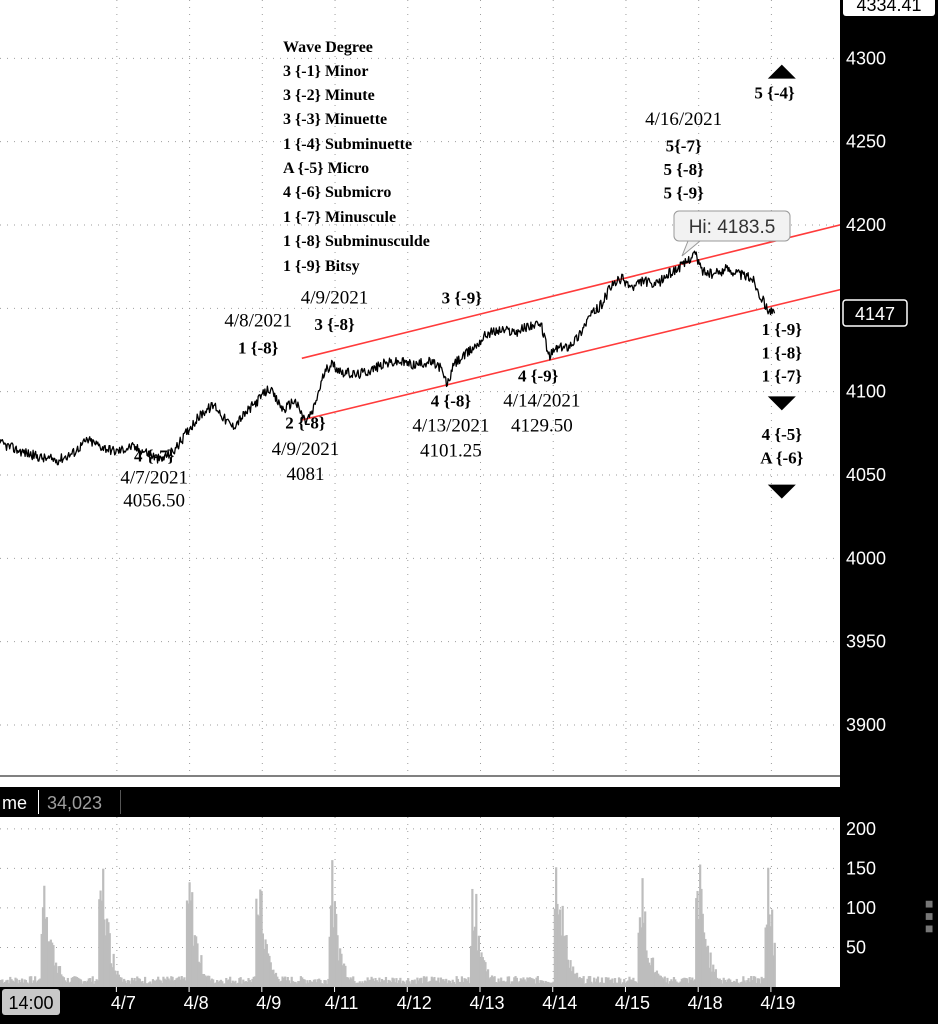 This screenshot has width=938, height=1029. I want to click on volume-header-bar, so click(469, 802).